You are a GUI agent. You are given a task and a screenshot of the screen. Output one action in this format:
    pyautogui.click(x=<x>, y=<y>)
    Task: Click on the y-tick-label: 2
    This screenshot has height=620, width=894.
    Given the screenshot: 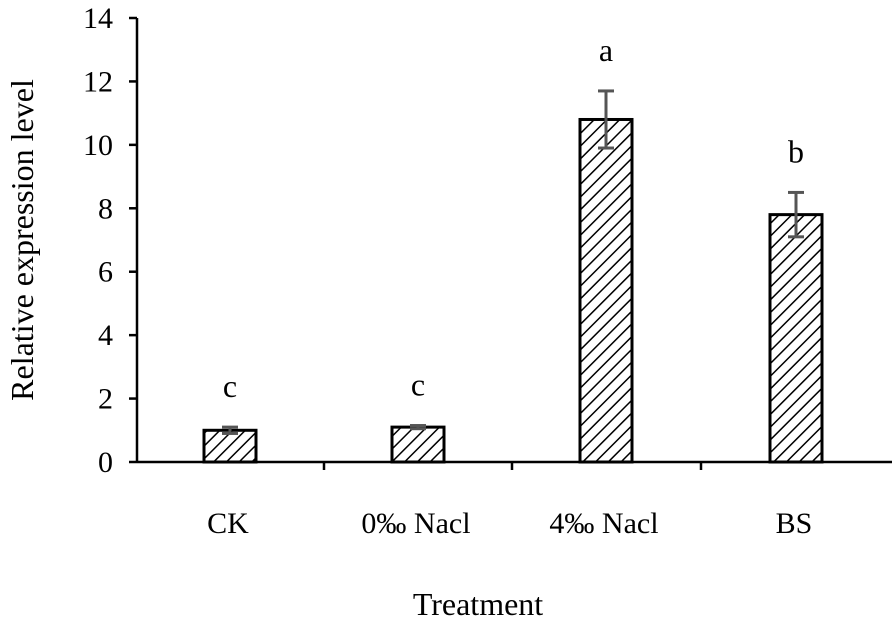 What is the action you would take?
    pyautogui.click(x=105, y=399)
    